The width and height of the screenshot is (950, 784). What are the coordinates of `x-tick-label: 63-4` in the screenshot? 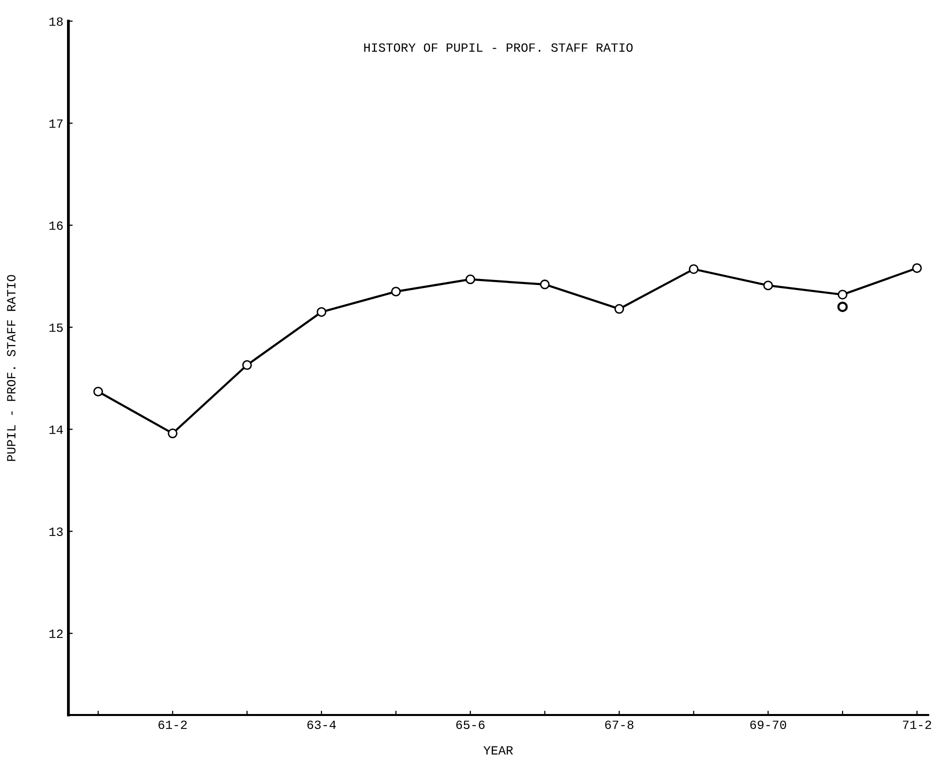 It's located at (321, 725).